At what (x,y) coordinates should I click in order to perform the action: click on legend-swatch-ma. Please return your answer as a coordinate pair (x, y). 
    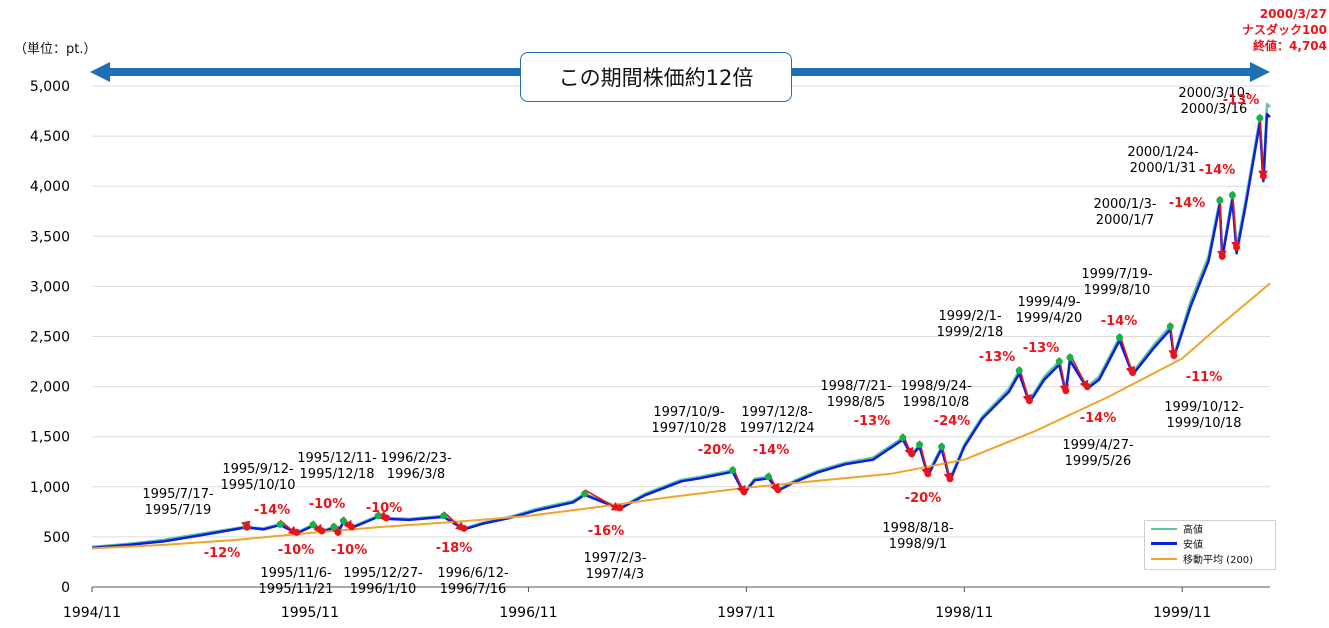
    Looking at the image, I should click on (1164, 558).